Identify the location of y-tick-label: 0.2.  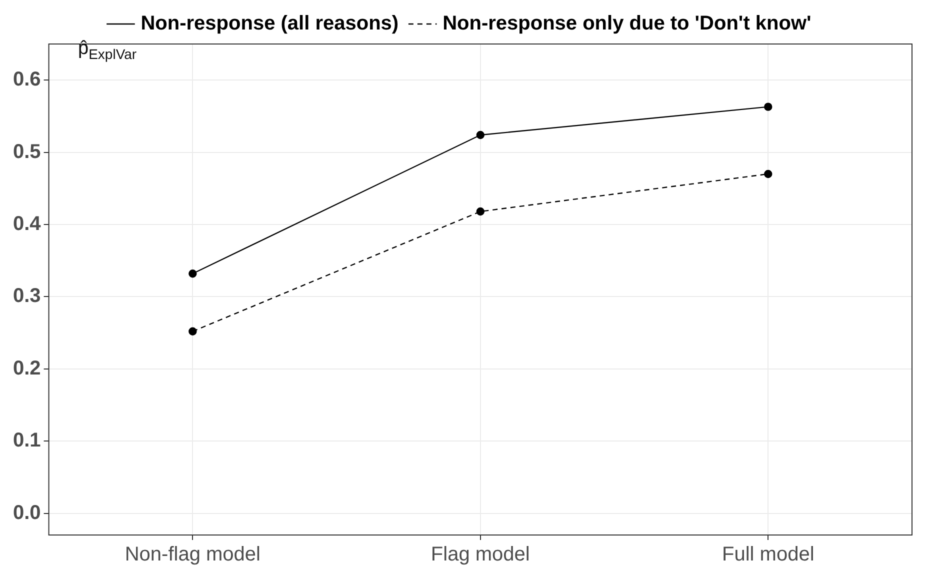
(26, 368).